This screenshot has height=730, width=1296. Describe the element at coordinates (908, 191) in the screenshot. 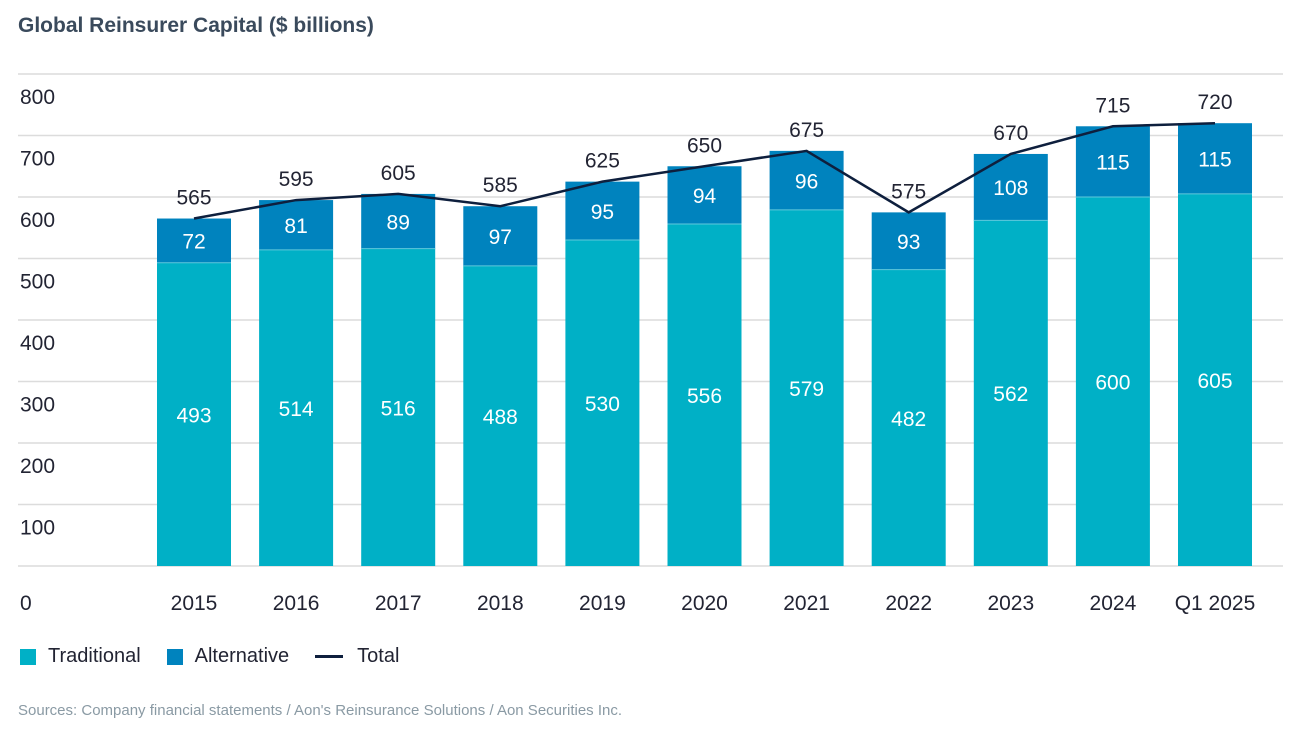

I see `data-label-total: 575` at that location.